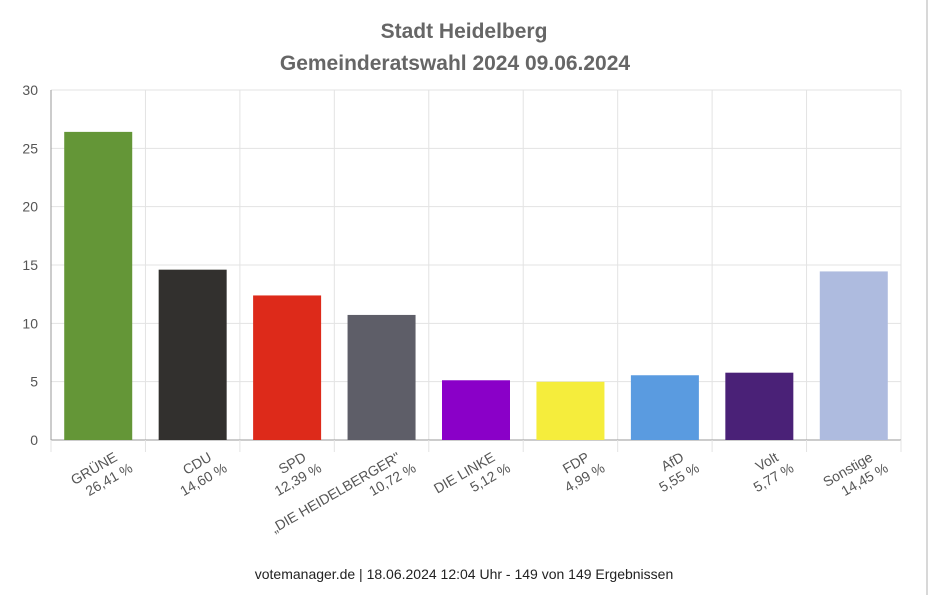 This screenshot has width=928, height=595. Describe the element at coordinates (30, 207) in the screenshot. I see `y-tick-label: 20` at that location.